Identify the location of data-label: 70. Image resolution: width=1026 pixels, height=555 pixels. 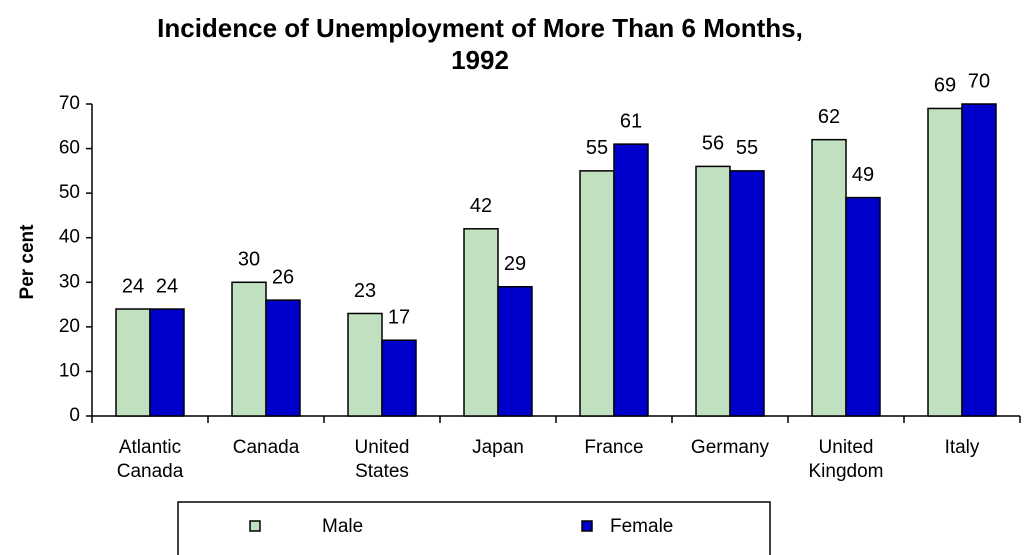
(979, 81).